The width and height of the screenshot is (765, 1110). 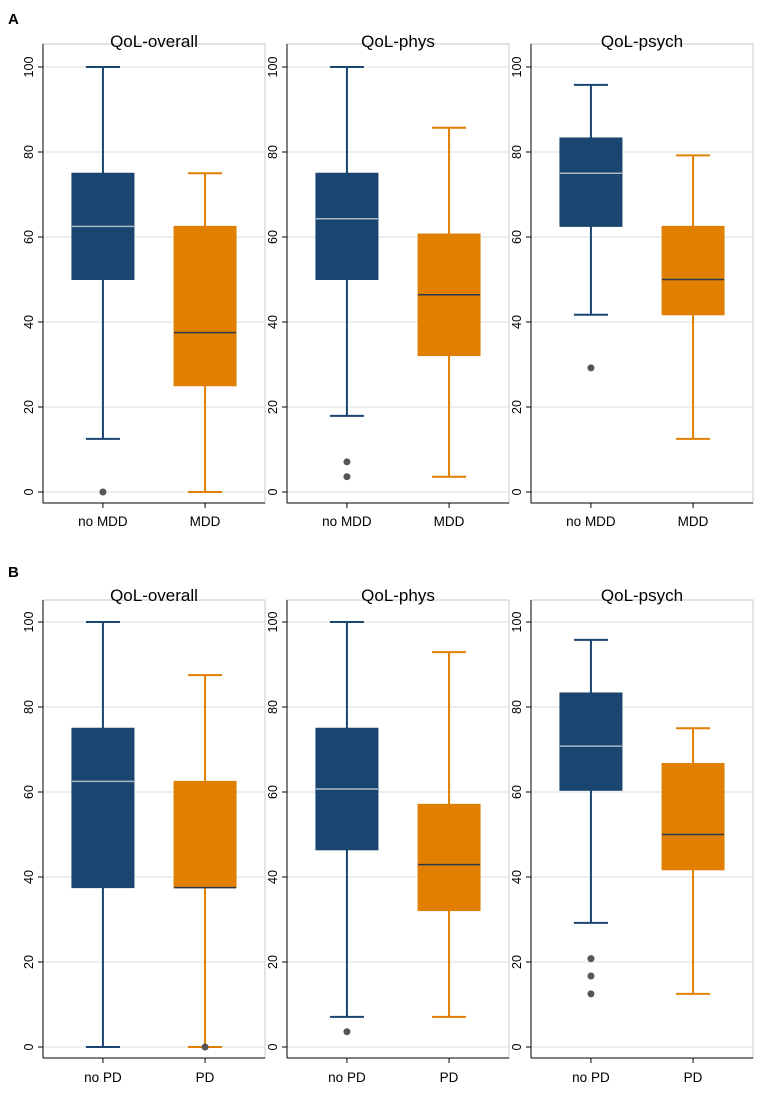 I want to click on panel-letter-b: B, so click(x=13, y=572).